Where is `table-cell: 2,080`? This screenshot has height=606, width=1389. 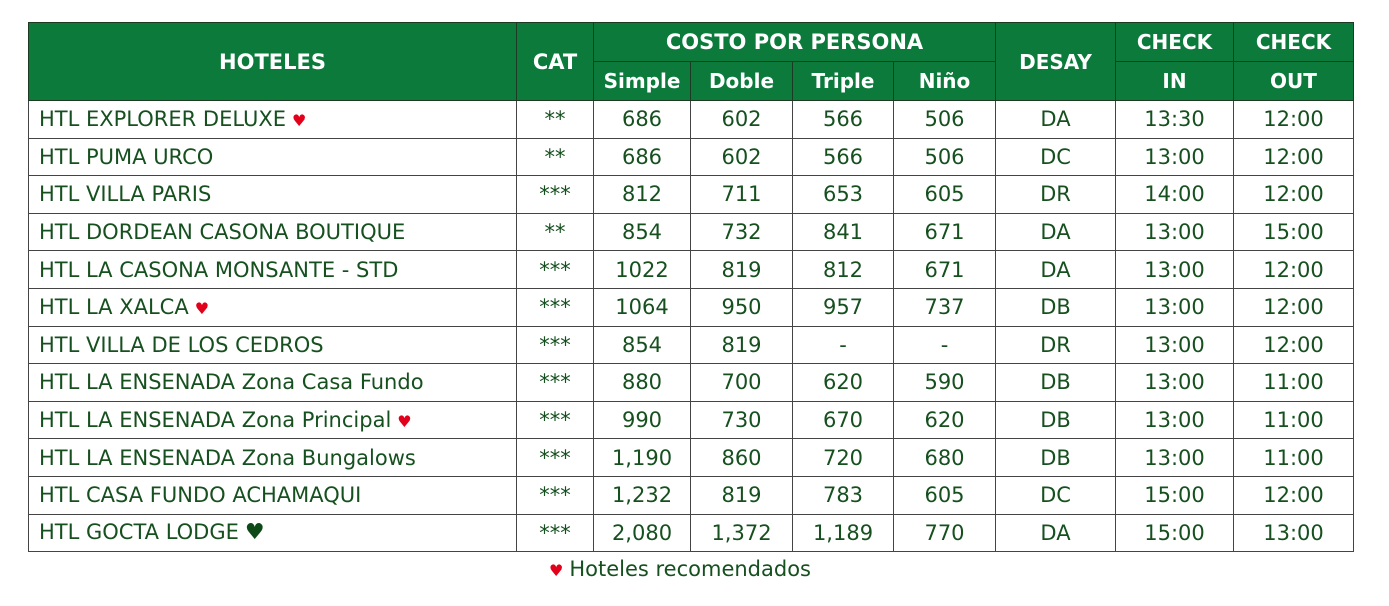 table-cell: 2,080 is located at coordinates (642, 533).